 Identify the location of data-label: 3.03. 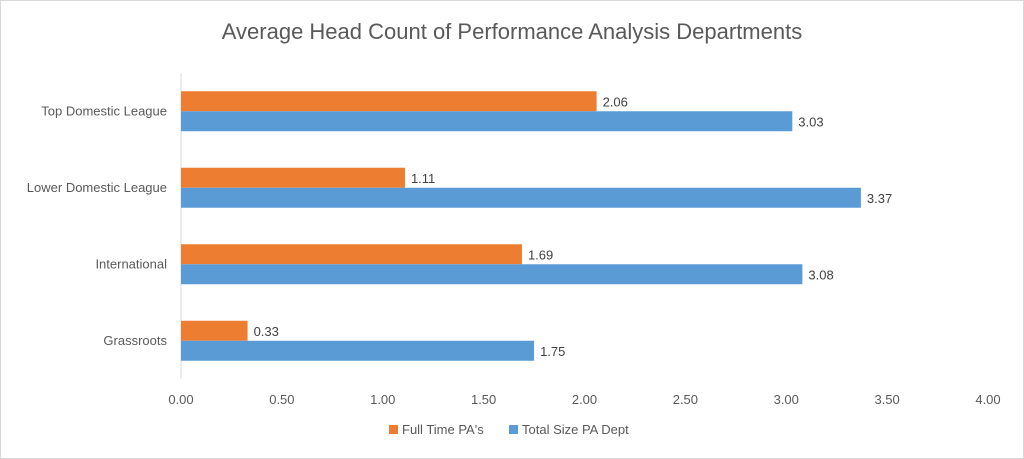
(810, 121).